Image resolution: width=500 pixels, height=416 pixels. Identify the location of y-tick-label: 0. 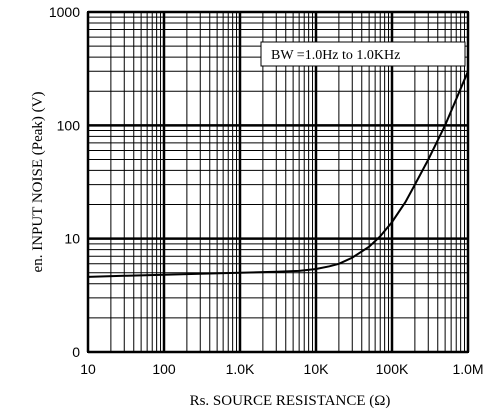
(76, 352).